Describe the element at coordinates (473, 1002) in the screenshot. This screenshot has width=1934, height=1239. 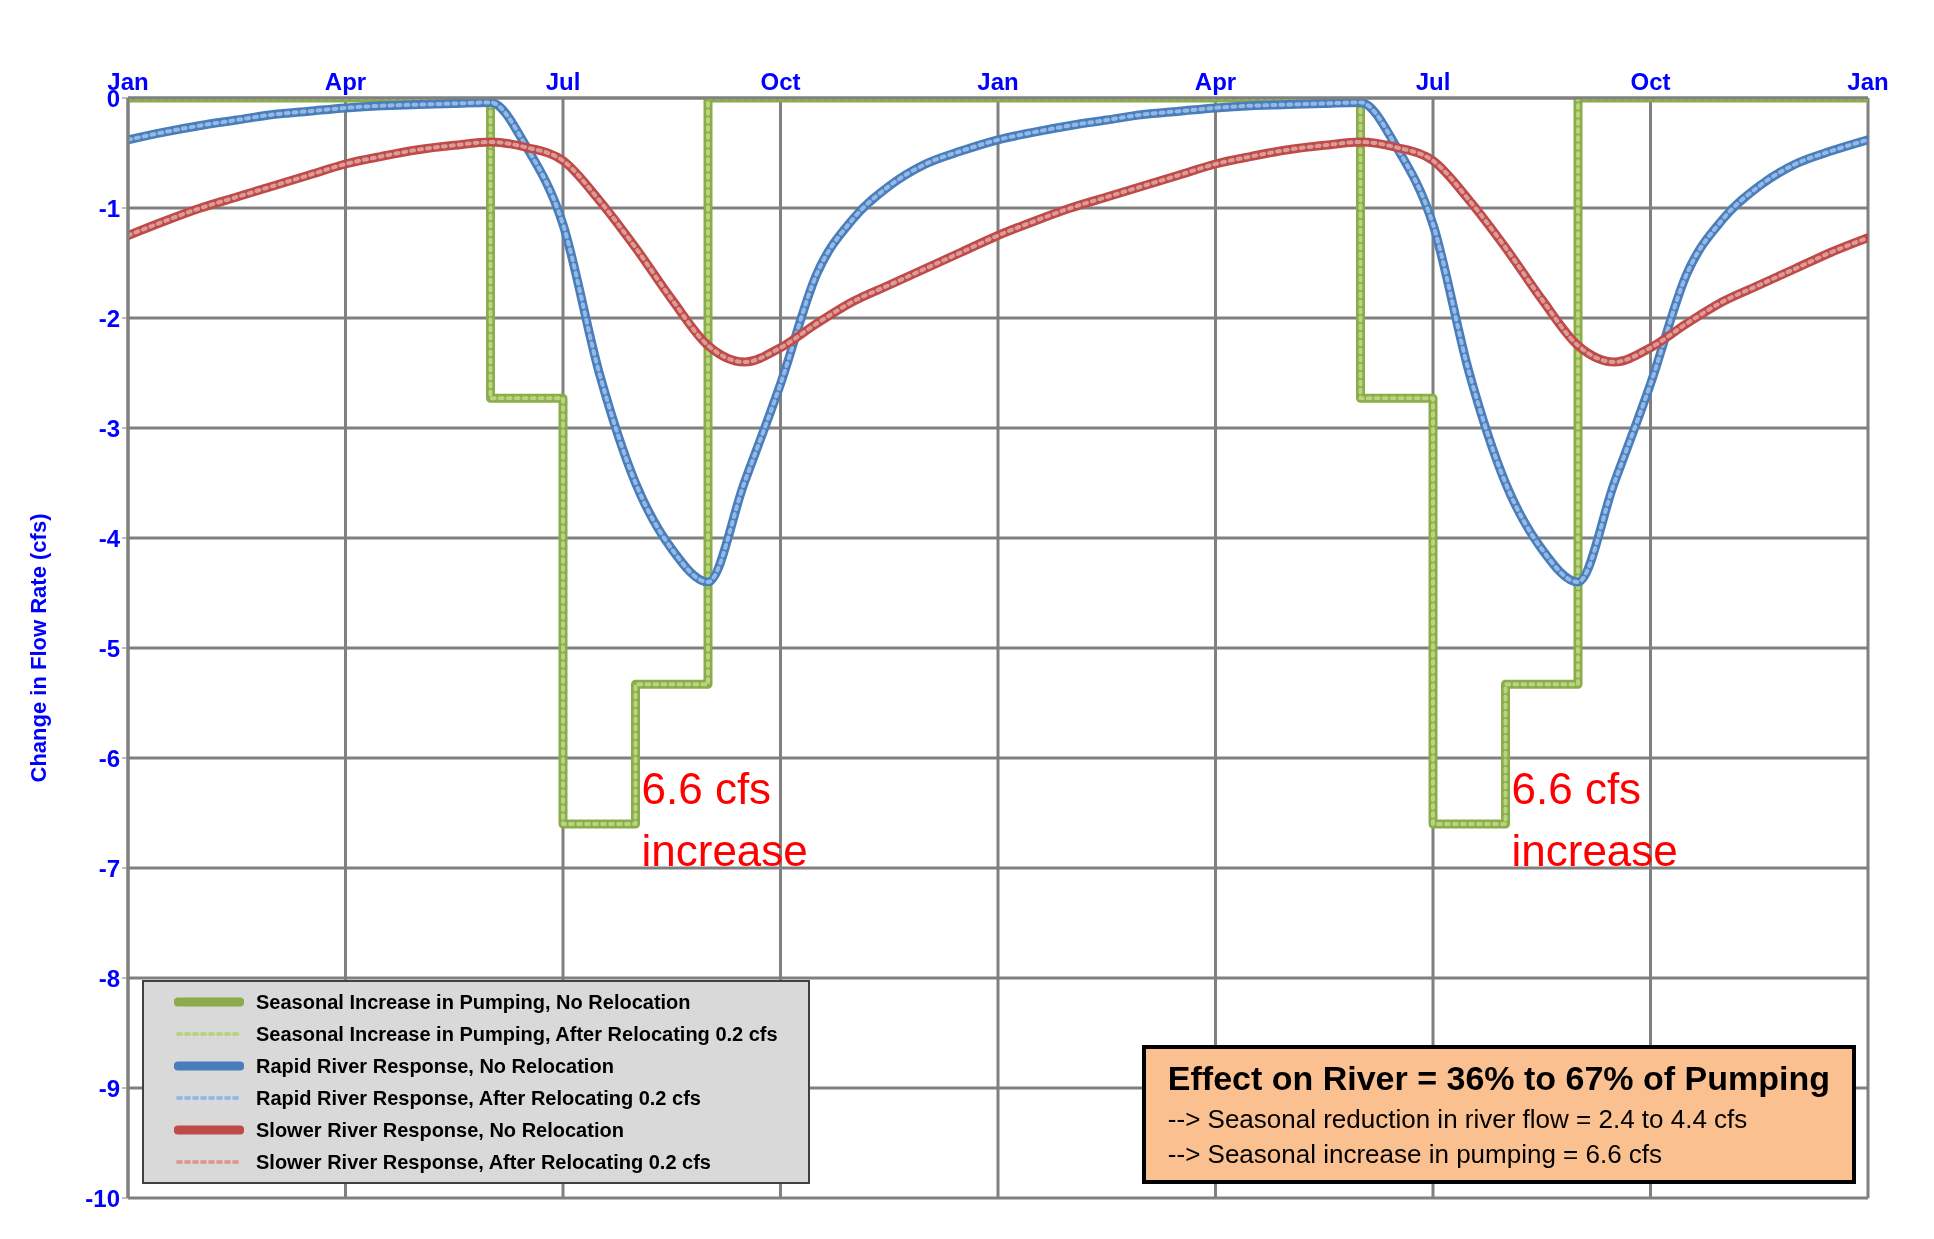
I see `legend-label: Seasonal Increase in Pumping, No Relocation` at that location.